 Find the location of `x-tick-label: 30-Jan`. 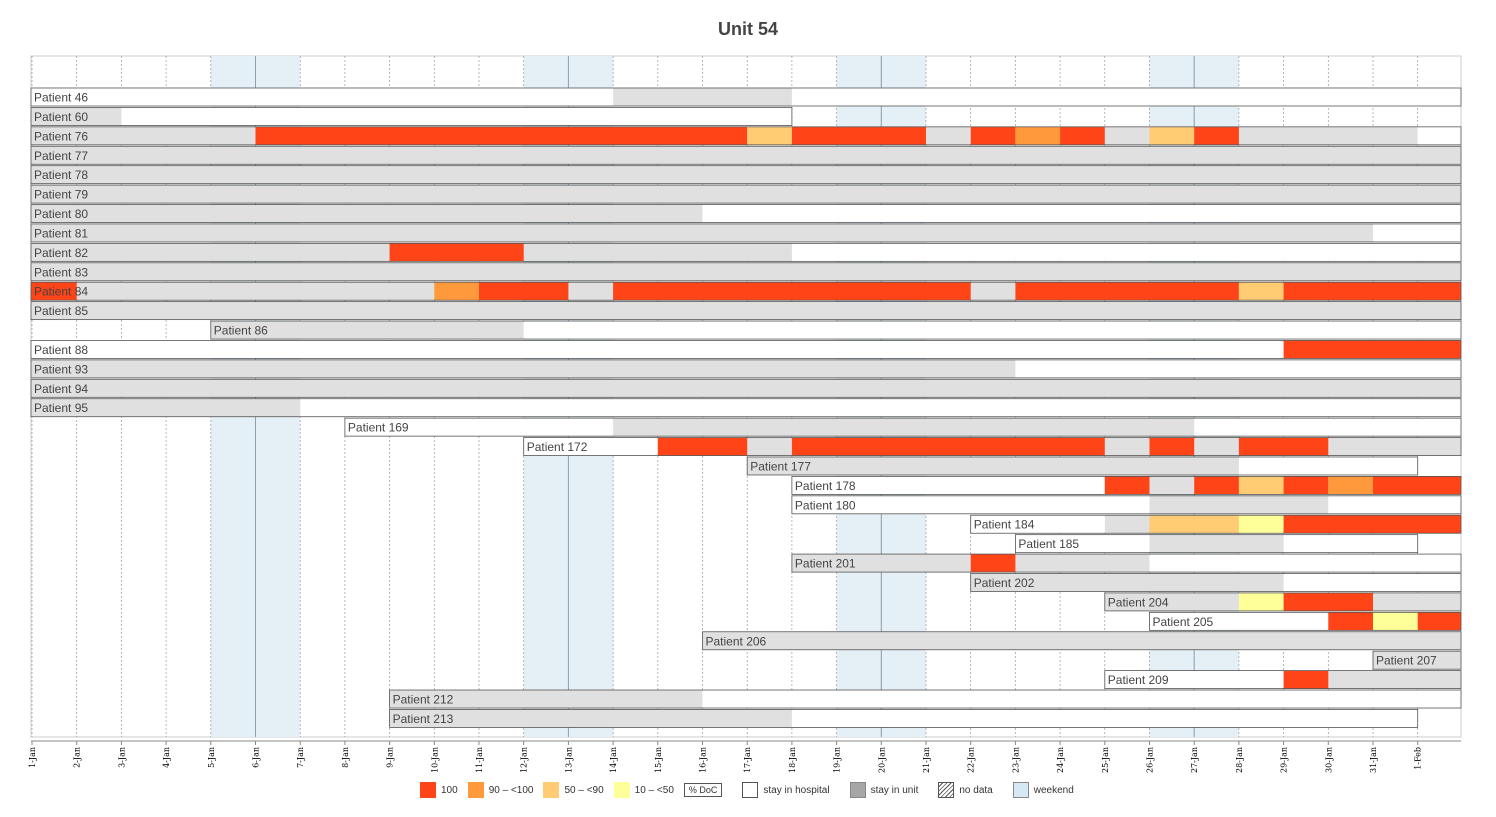

x-tick-label: 30-Jan is located at coordinates (1328, 760).